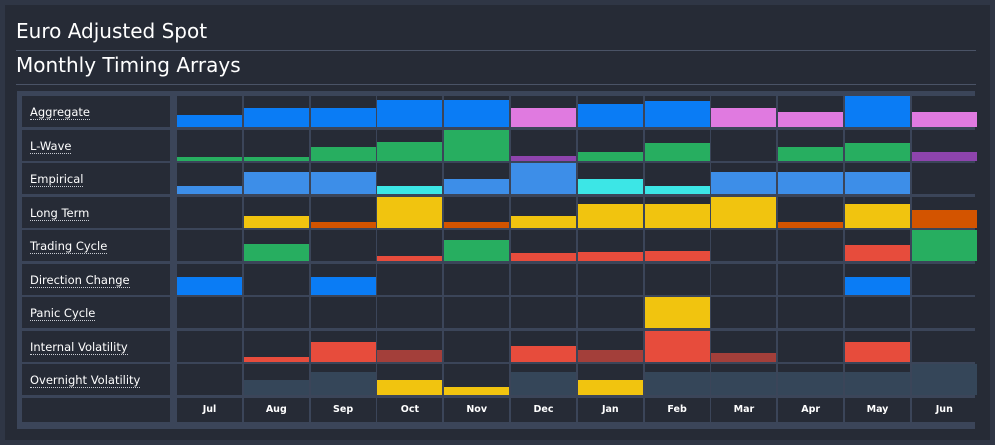  Describe the element at coordinates (96, 312) in the screenshot. I see `row-label: Panic Cycle` at that location.